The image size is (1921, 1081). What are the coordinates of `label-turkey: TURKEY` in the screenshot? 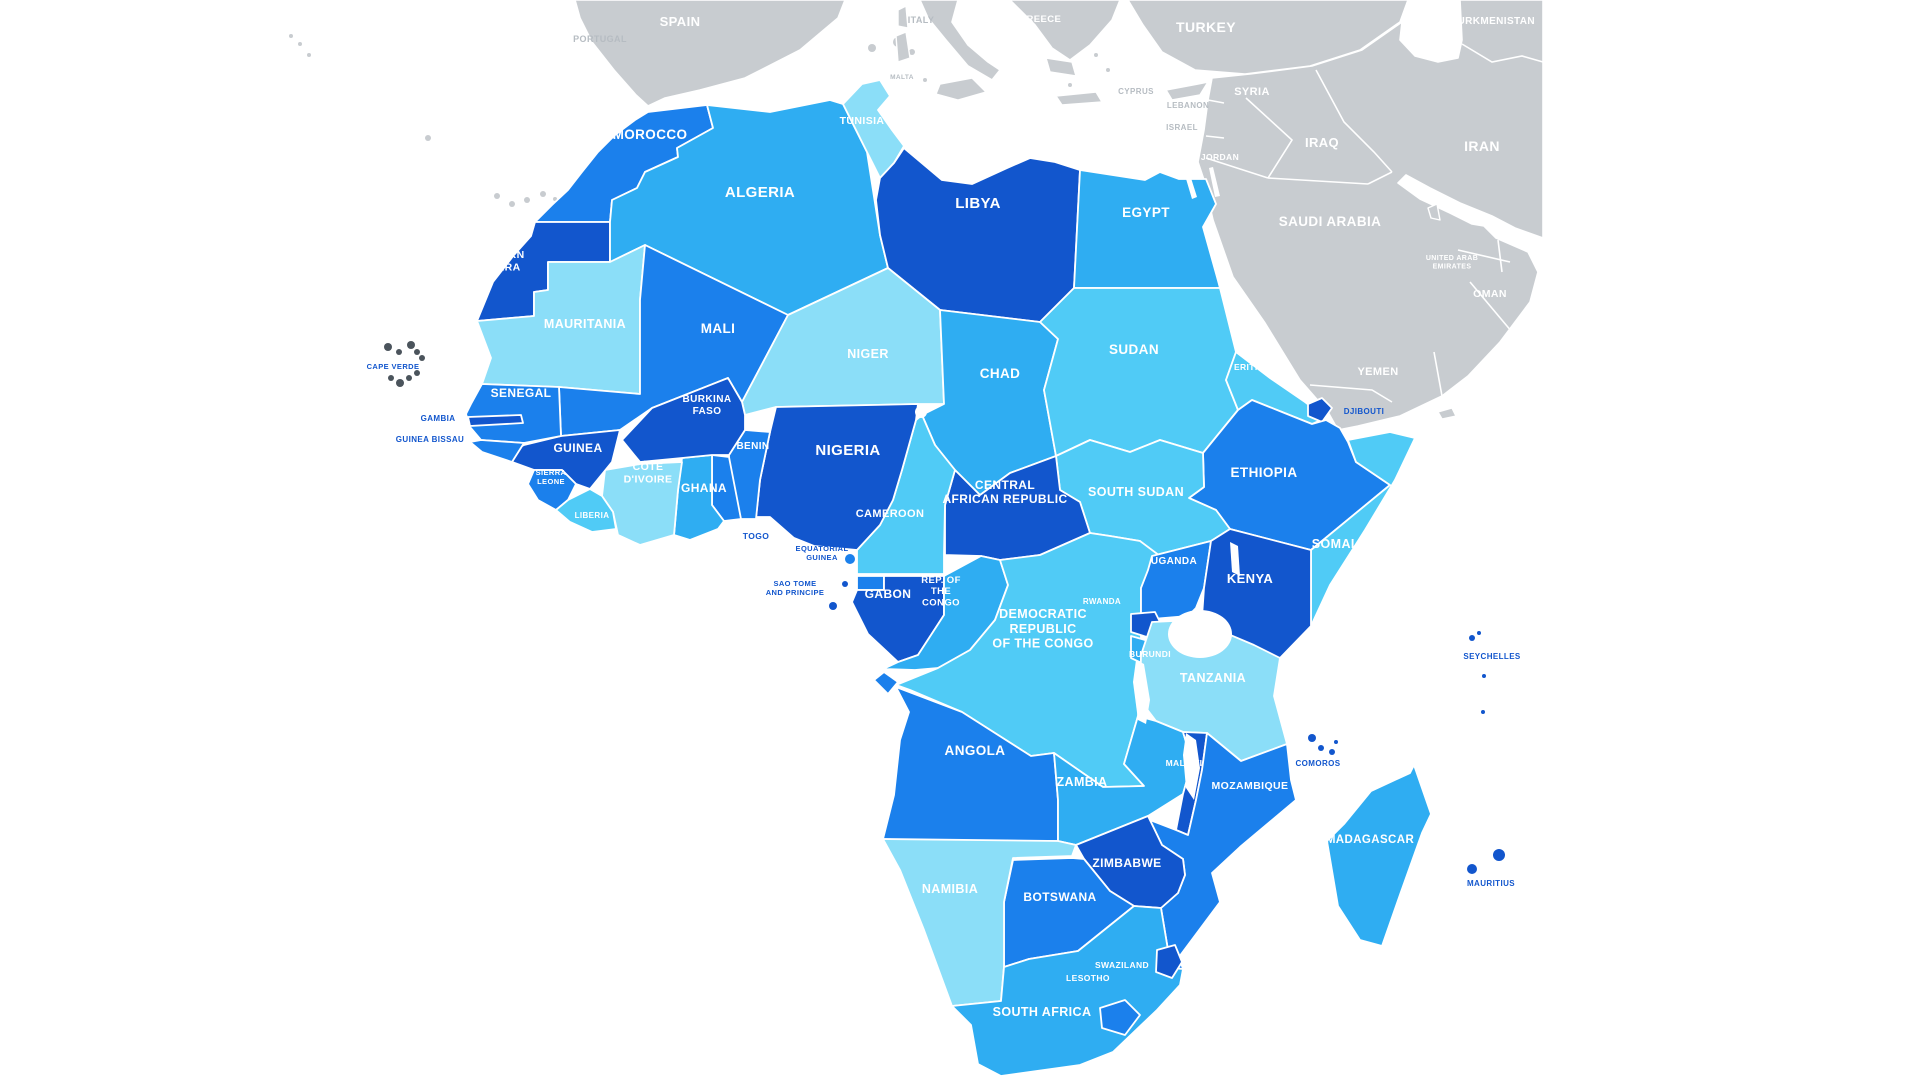 It's located at (1206, 27).